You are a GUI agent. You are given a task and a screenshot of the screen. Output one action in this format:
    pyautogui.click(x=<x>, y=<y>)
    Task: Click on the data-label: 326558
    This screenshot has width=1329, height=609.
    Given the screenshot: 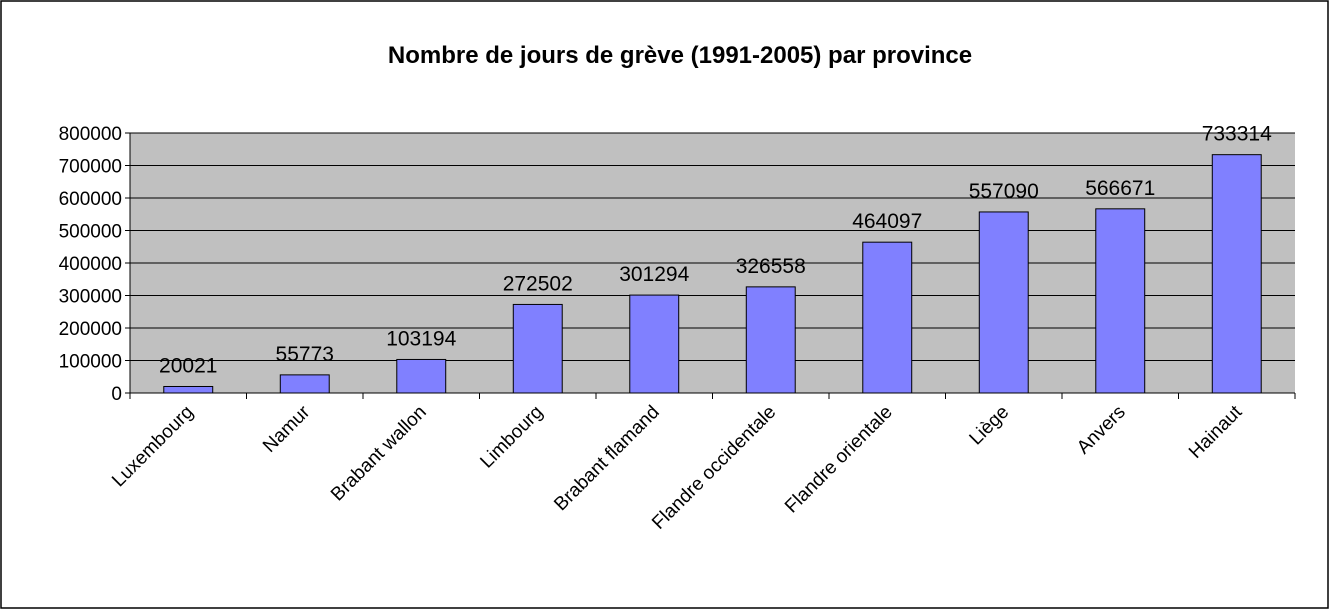 What is the action you would take?
    pyautogui.click(x=771, y=266)
    